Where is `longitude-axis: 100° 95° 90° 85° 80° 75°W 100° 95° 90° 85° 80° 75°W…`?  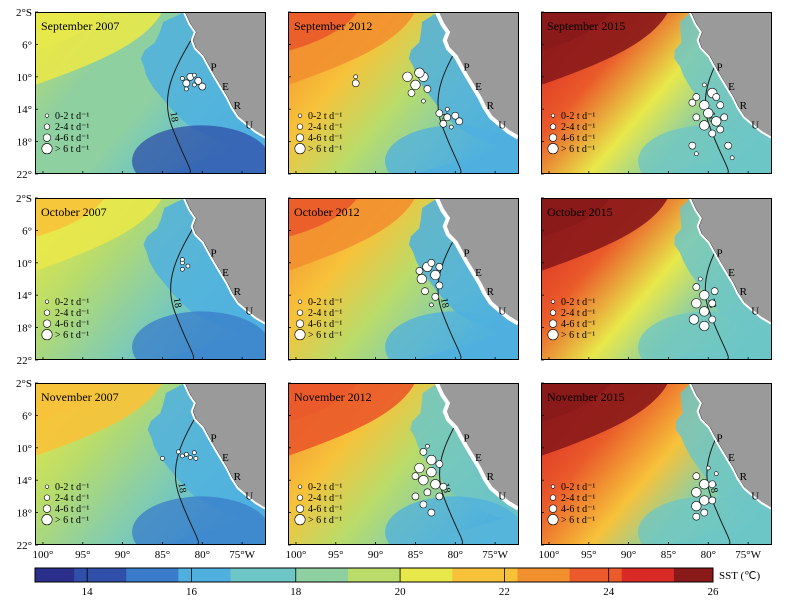
longitude-axis: 100° 95° 90° 85° 80° 75°W 100° 95° 90° 85° 80° 75°W… is located at coordinates (397, 555).